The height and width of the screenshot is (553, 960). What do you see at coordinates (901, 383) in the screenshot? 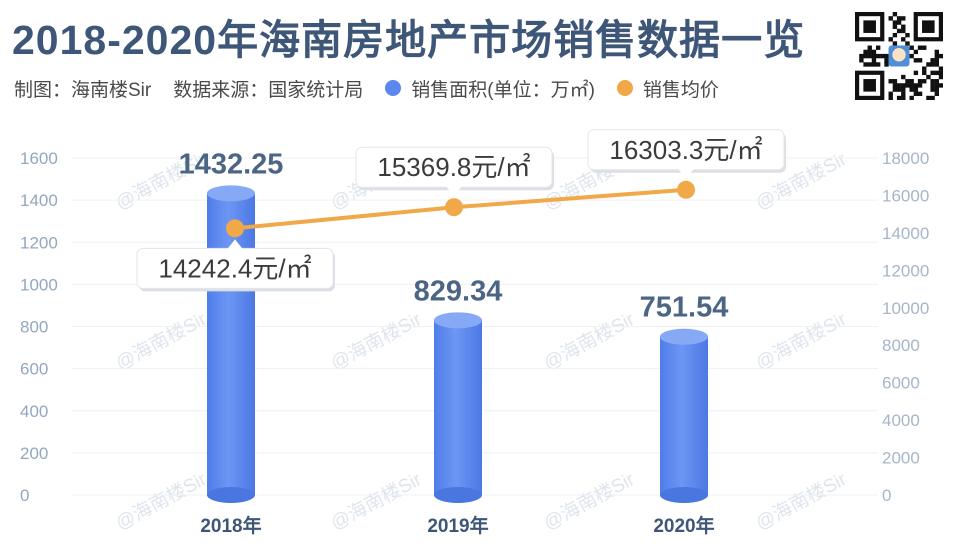
I see `y-right-tick-label: 6000` at bounding box center [901, 383].